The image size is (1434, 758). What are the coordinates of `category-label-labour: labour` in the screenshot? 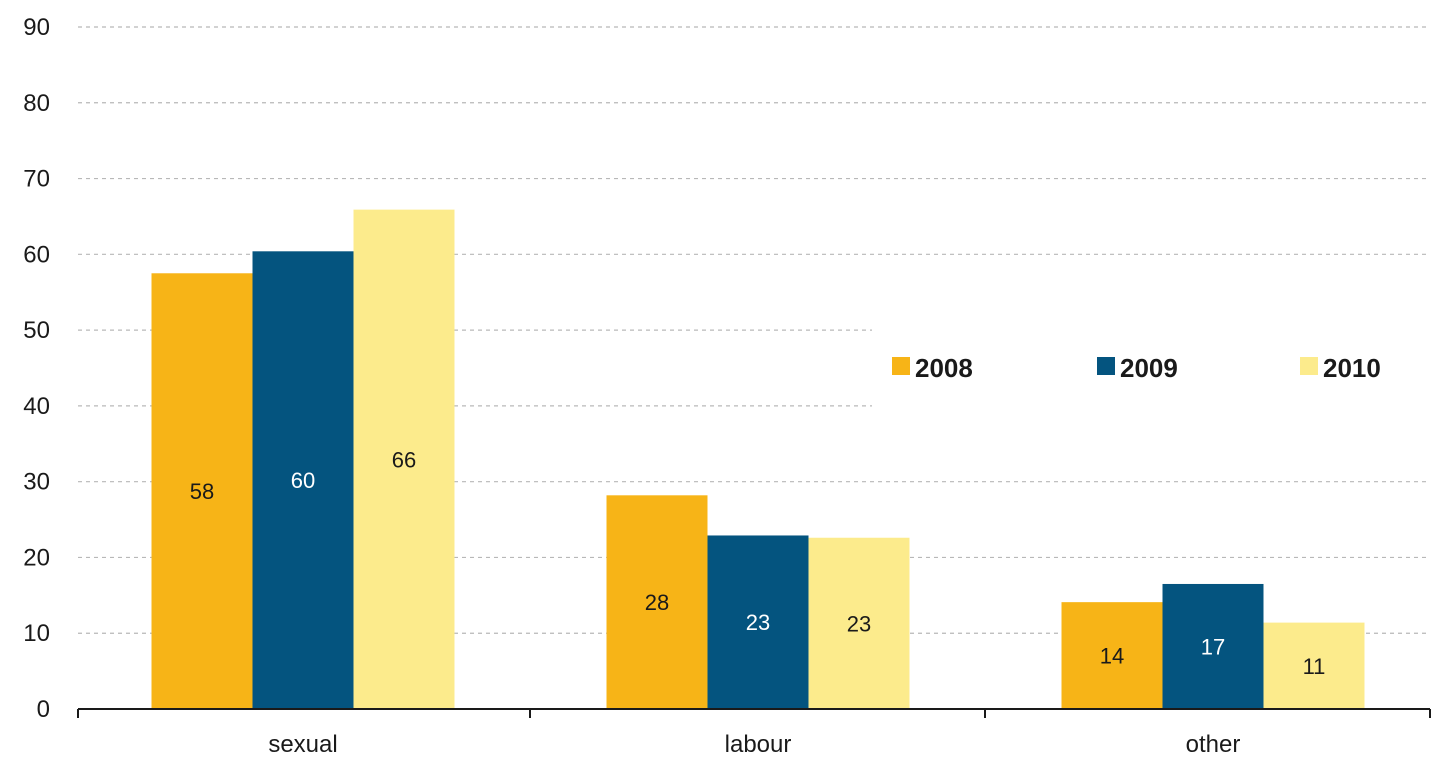 It's located at (758, 744).